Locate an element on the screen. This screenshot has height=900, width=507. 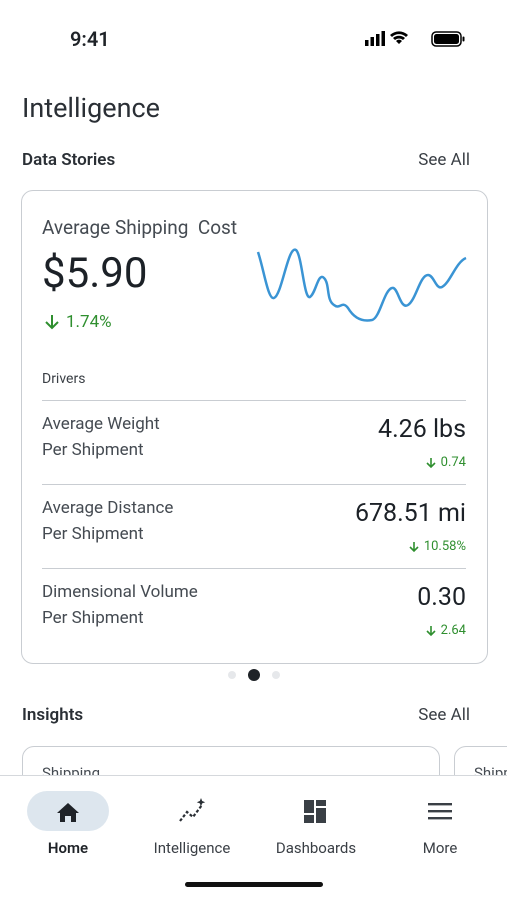
driver-label: Average Distance is located at coordinates (108, 508).